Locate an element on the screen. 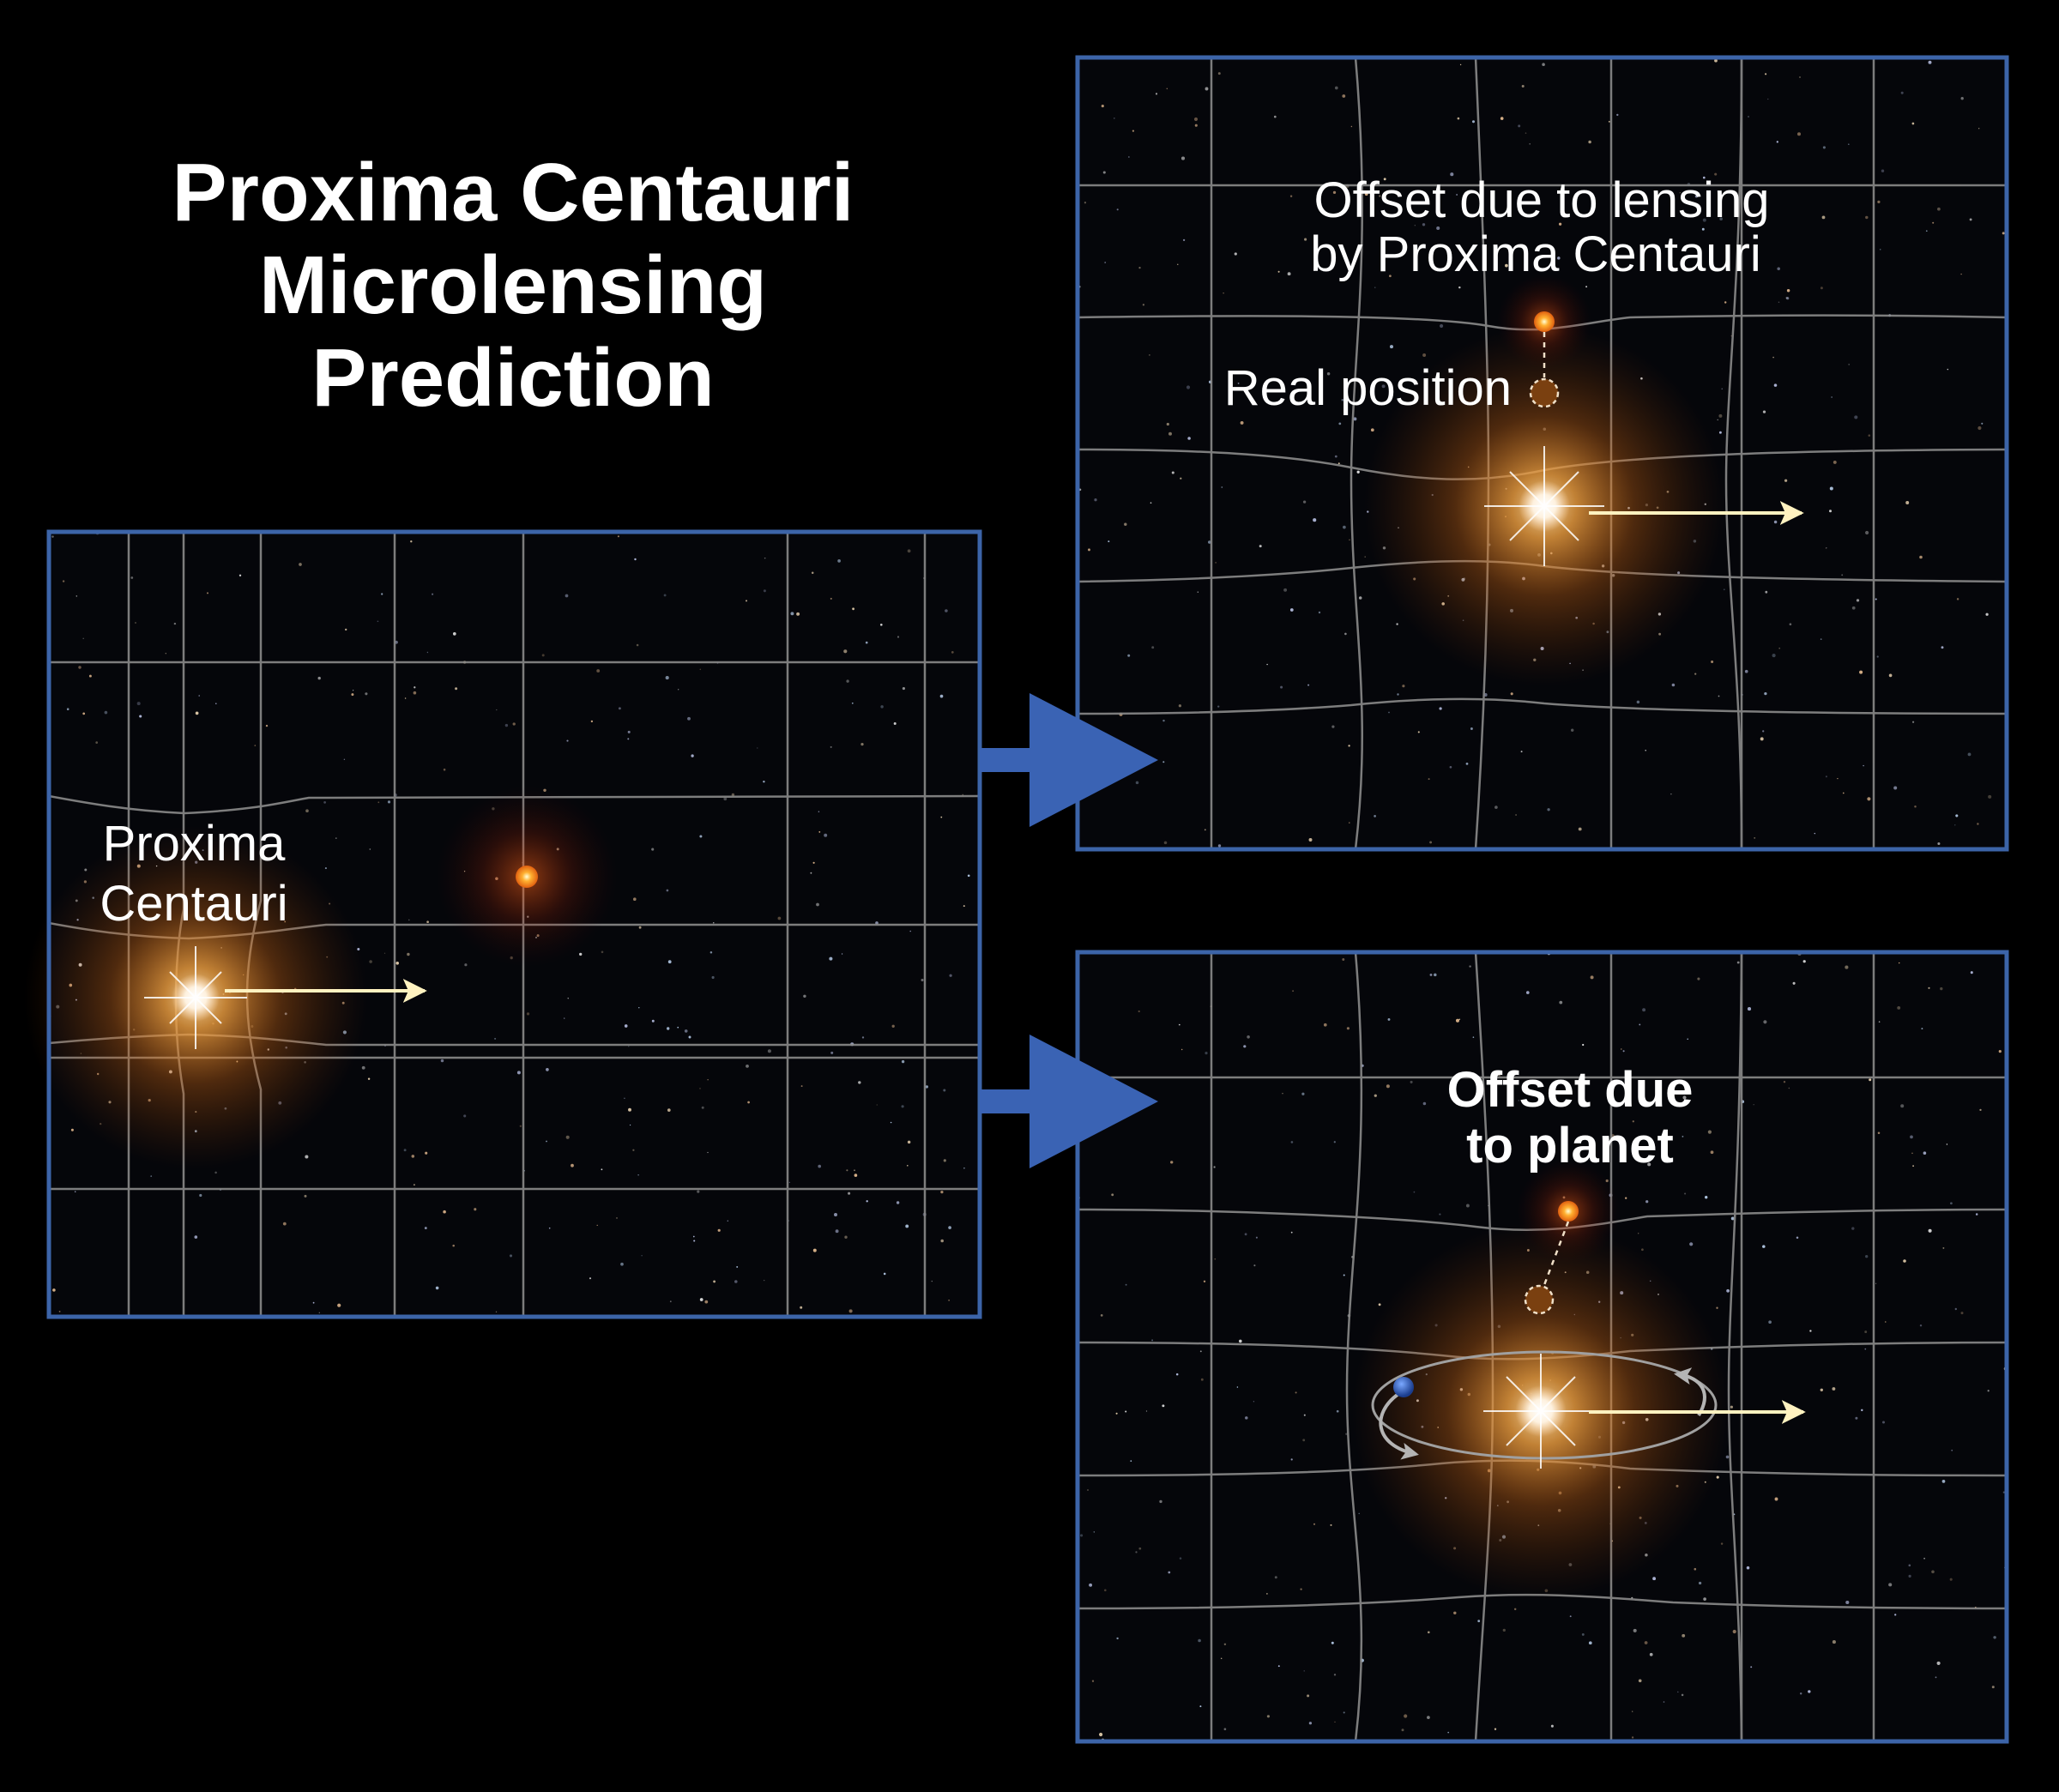  dashed-circle-icon is located at coordinates (1544, 392).